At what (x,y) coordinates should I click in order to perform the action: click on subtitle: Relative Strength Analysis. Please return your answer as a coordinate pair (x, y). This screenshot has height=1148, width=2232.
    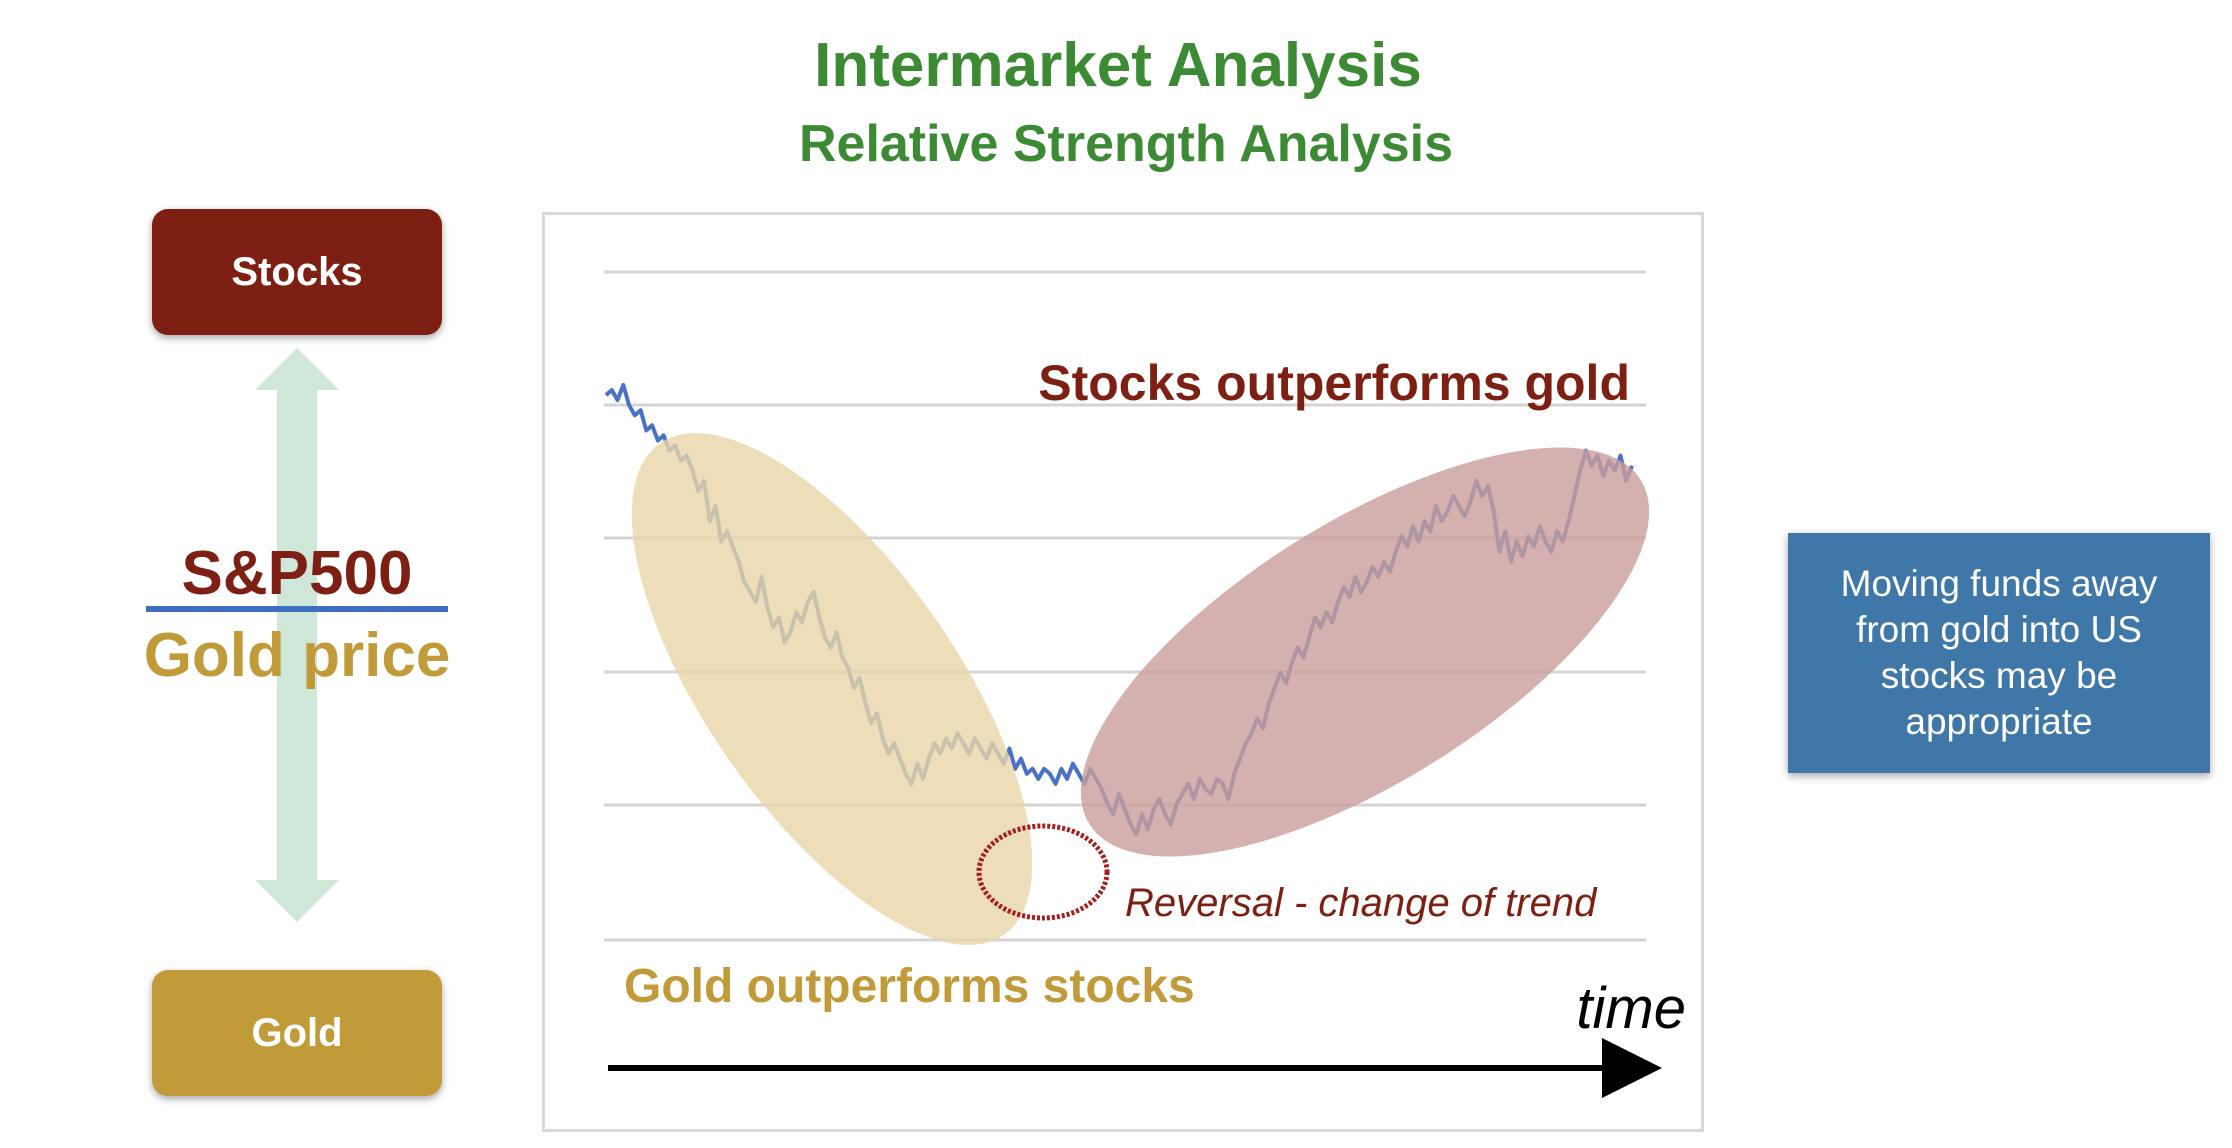
    Looking at the image, I should click on (1126, 144).